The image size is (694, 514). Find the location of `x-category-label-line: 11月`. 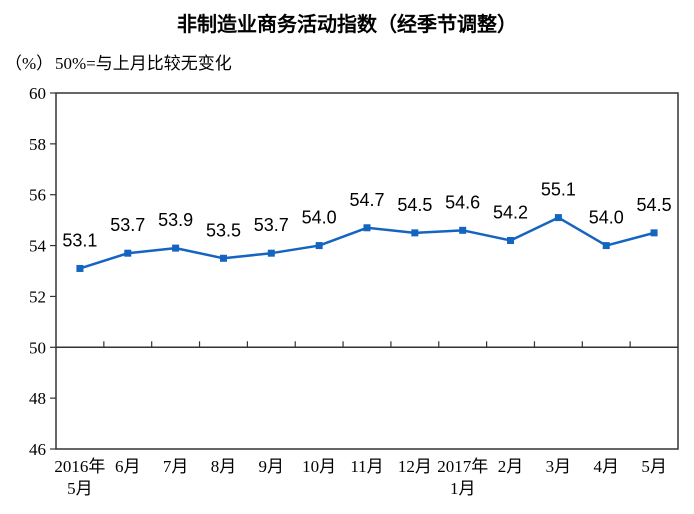

x-category-label-line: 11月 is located at coordinates (366, 466).